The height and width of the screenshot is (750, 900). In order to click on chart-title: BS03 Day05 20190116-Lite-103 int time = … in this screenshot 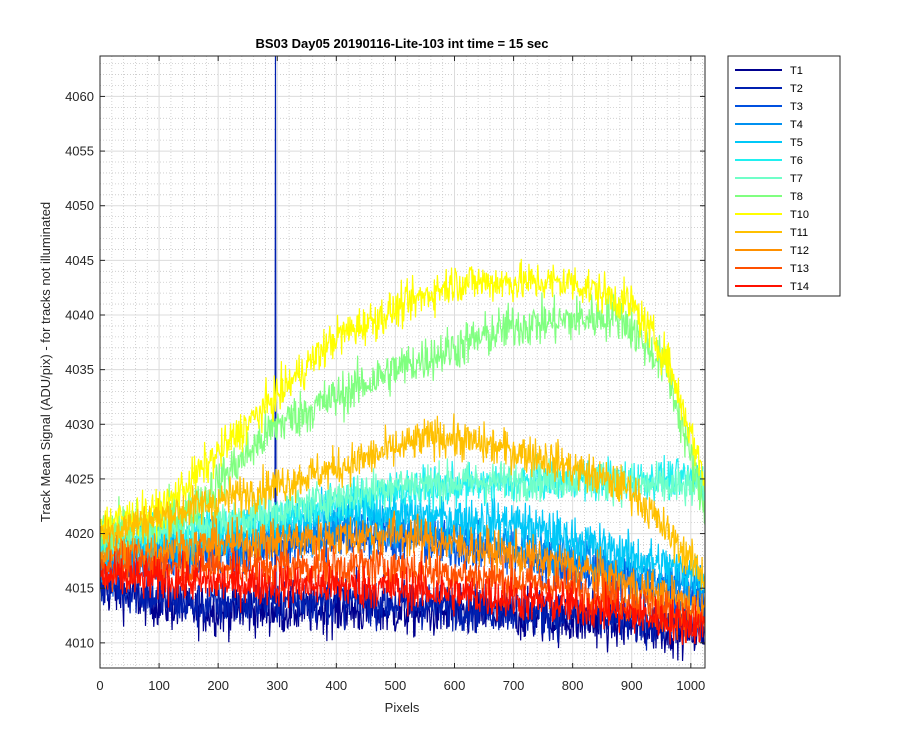, I will do `click(401, 43)`.